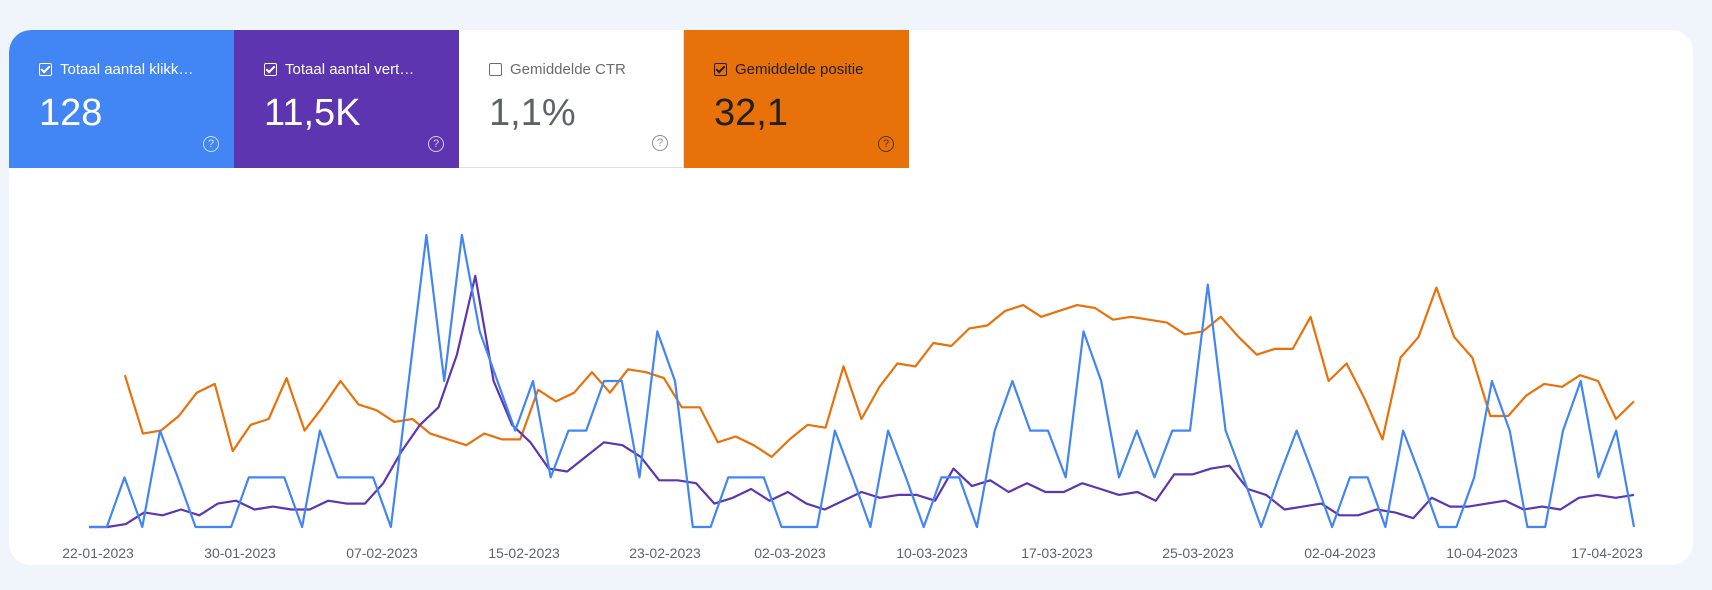 The height and width of the screenshot is (590, 1712). What do you see at coordinates (790, 552) in the screenshot?
I see `x-tick-label: 02-03-2023` at bounding box center [790, 552].